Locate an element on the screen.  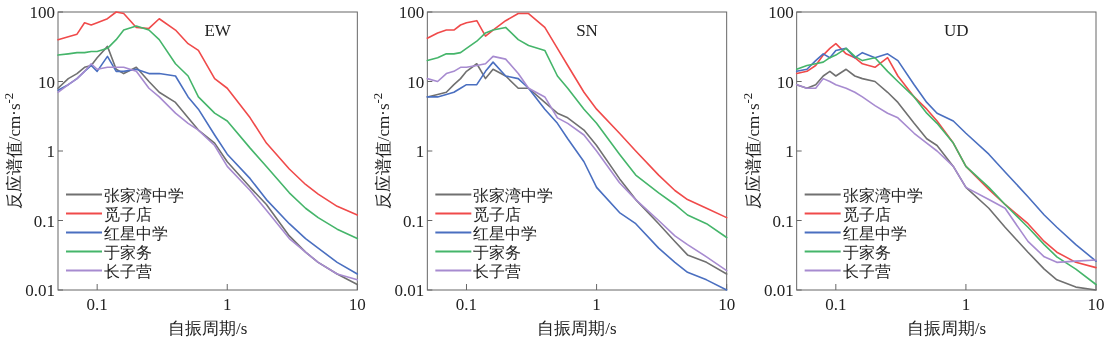
text: EW is located at coordinates (218, 30).